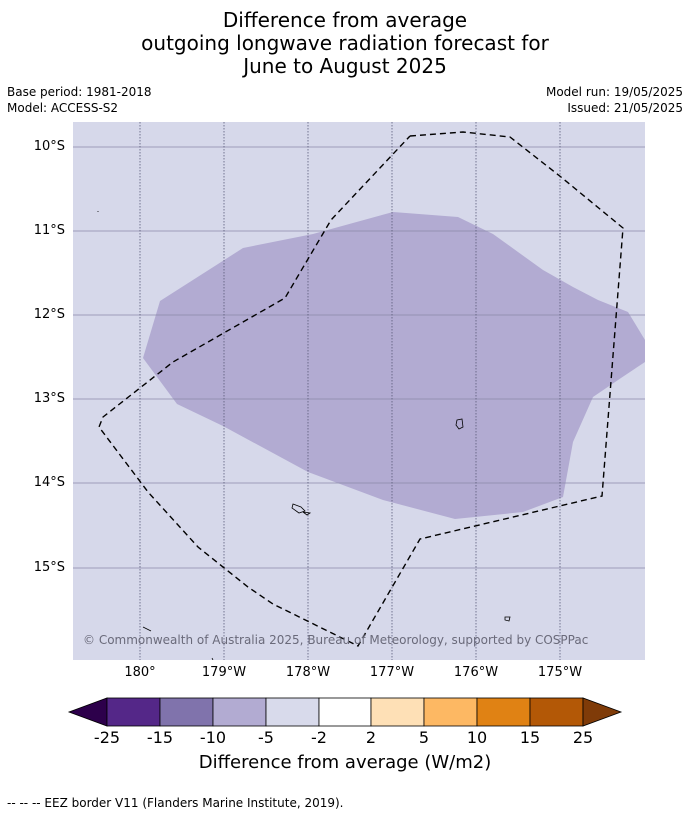 The image size is (690, 816). Describe the element at coordinates (625, 108) in the screenshot. I see `issued-date: Issued: 21/05/2025` at that location.